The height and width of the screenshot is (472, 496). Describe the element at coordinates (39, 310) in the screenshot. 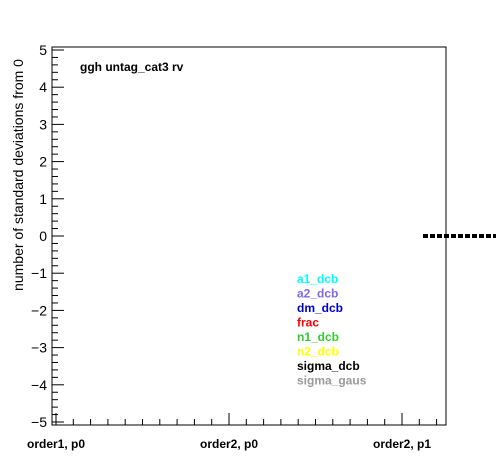

I see `y-tick-label: −2` at that location.